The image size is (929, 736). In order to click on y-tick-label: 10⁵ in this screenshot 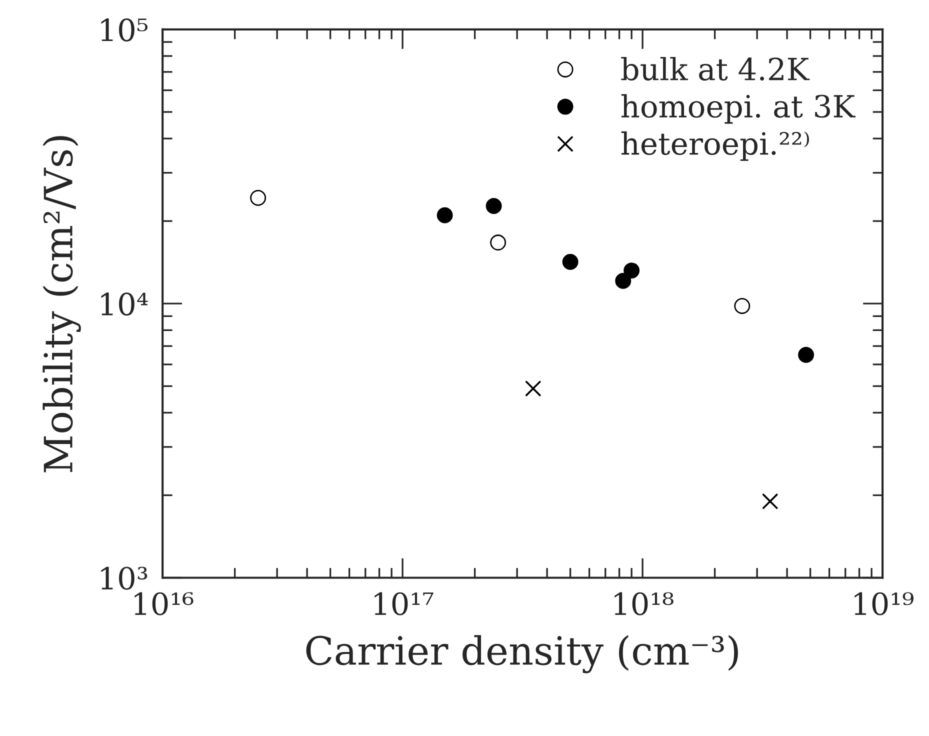, I will do `click(124, 30)`.